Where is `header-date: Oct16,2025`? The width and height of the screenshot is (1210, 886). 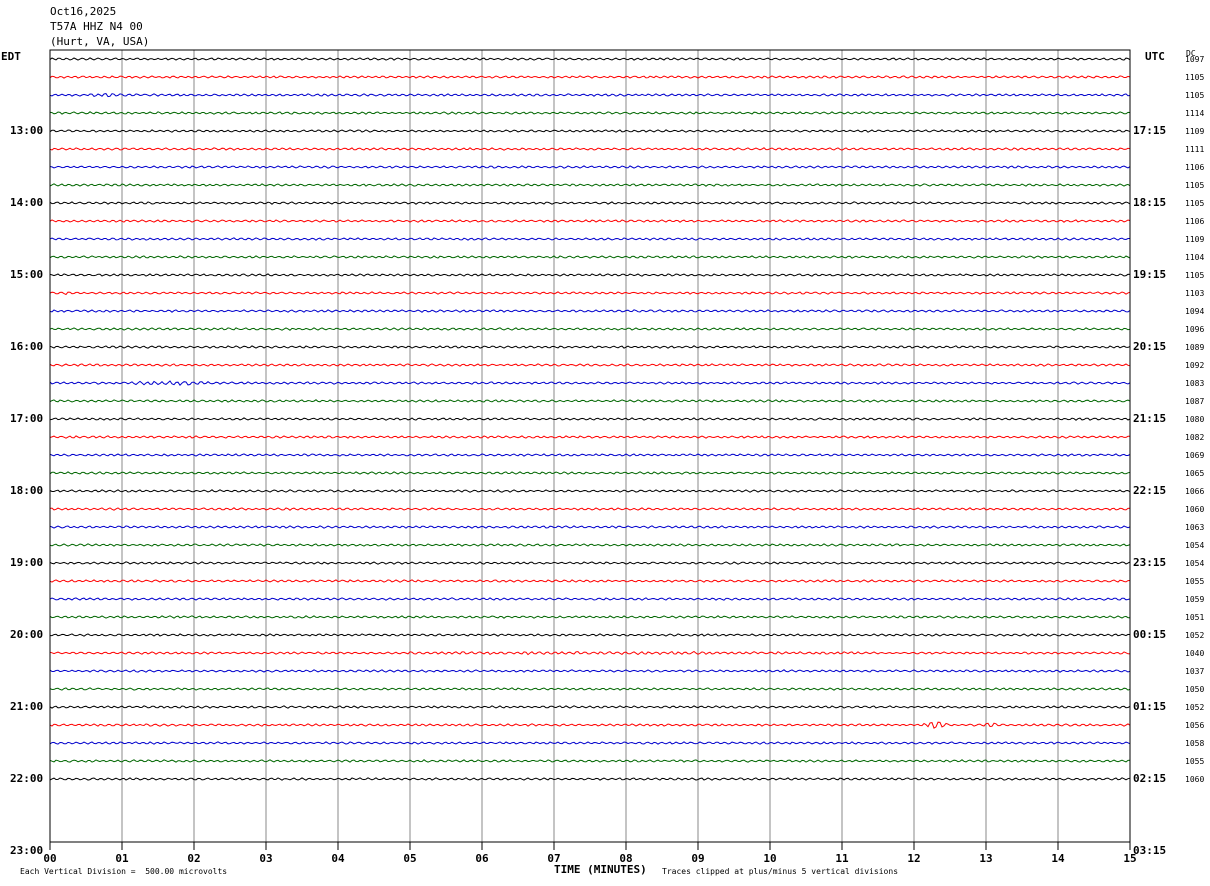
header-date: Oct16,2025 is located at coordinates (83, 11).